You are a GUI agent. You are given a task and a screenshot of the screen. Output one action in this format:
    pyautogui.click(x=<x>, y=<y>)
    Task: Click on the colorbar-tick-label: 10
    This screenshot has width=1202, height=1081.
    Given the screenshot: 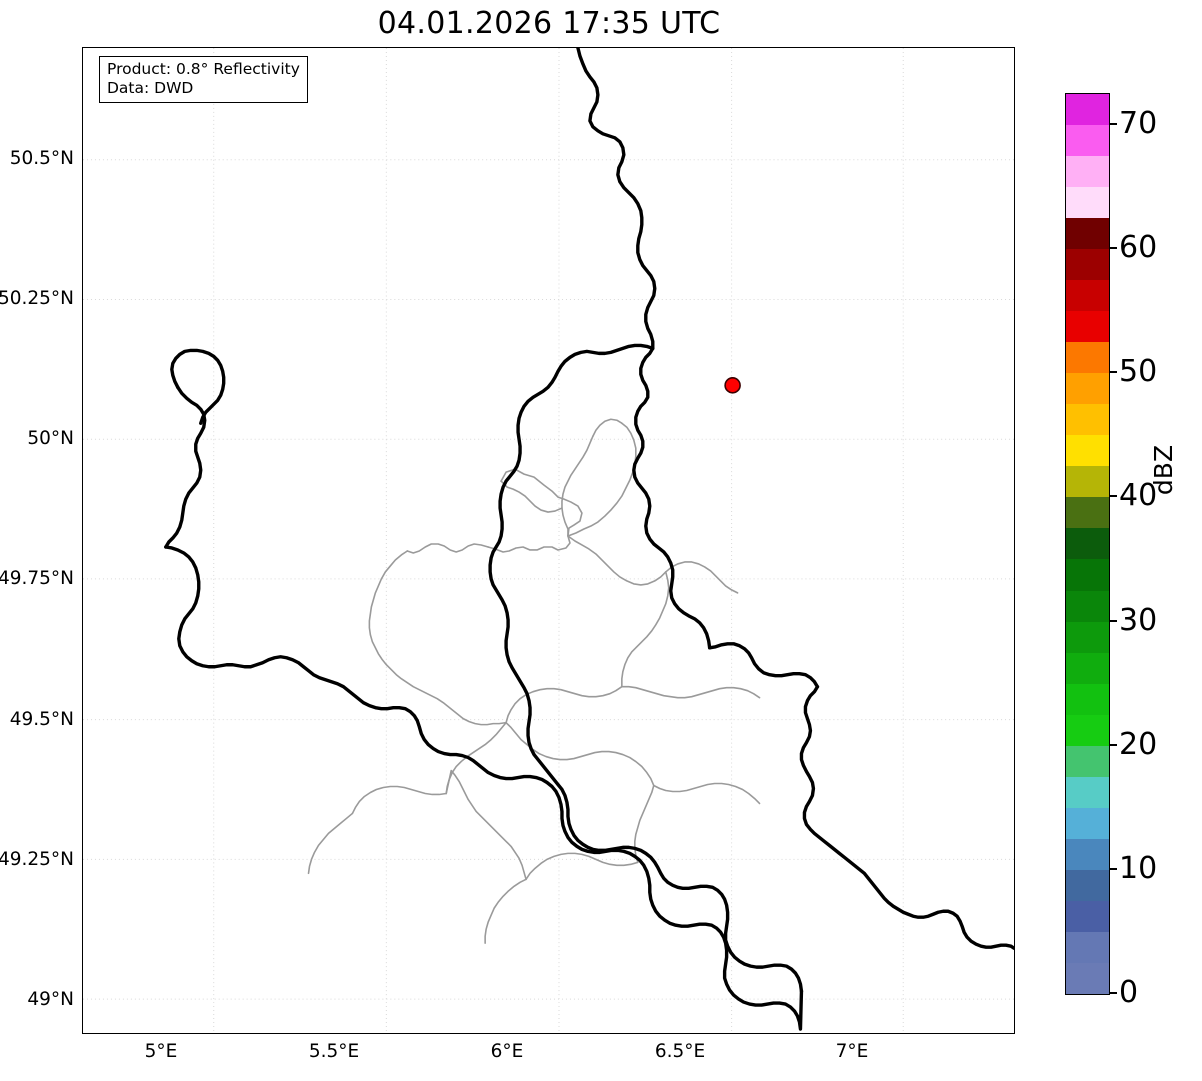 What is the action you would take?
    pyautogui.click(x=1138, y=868)
    